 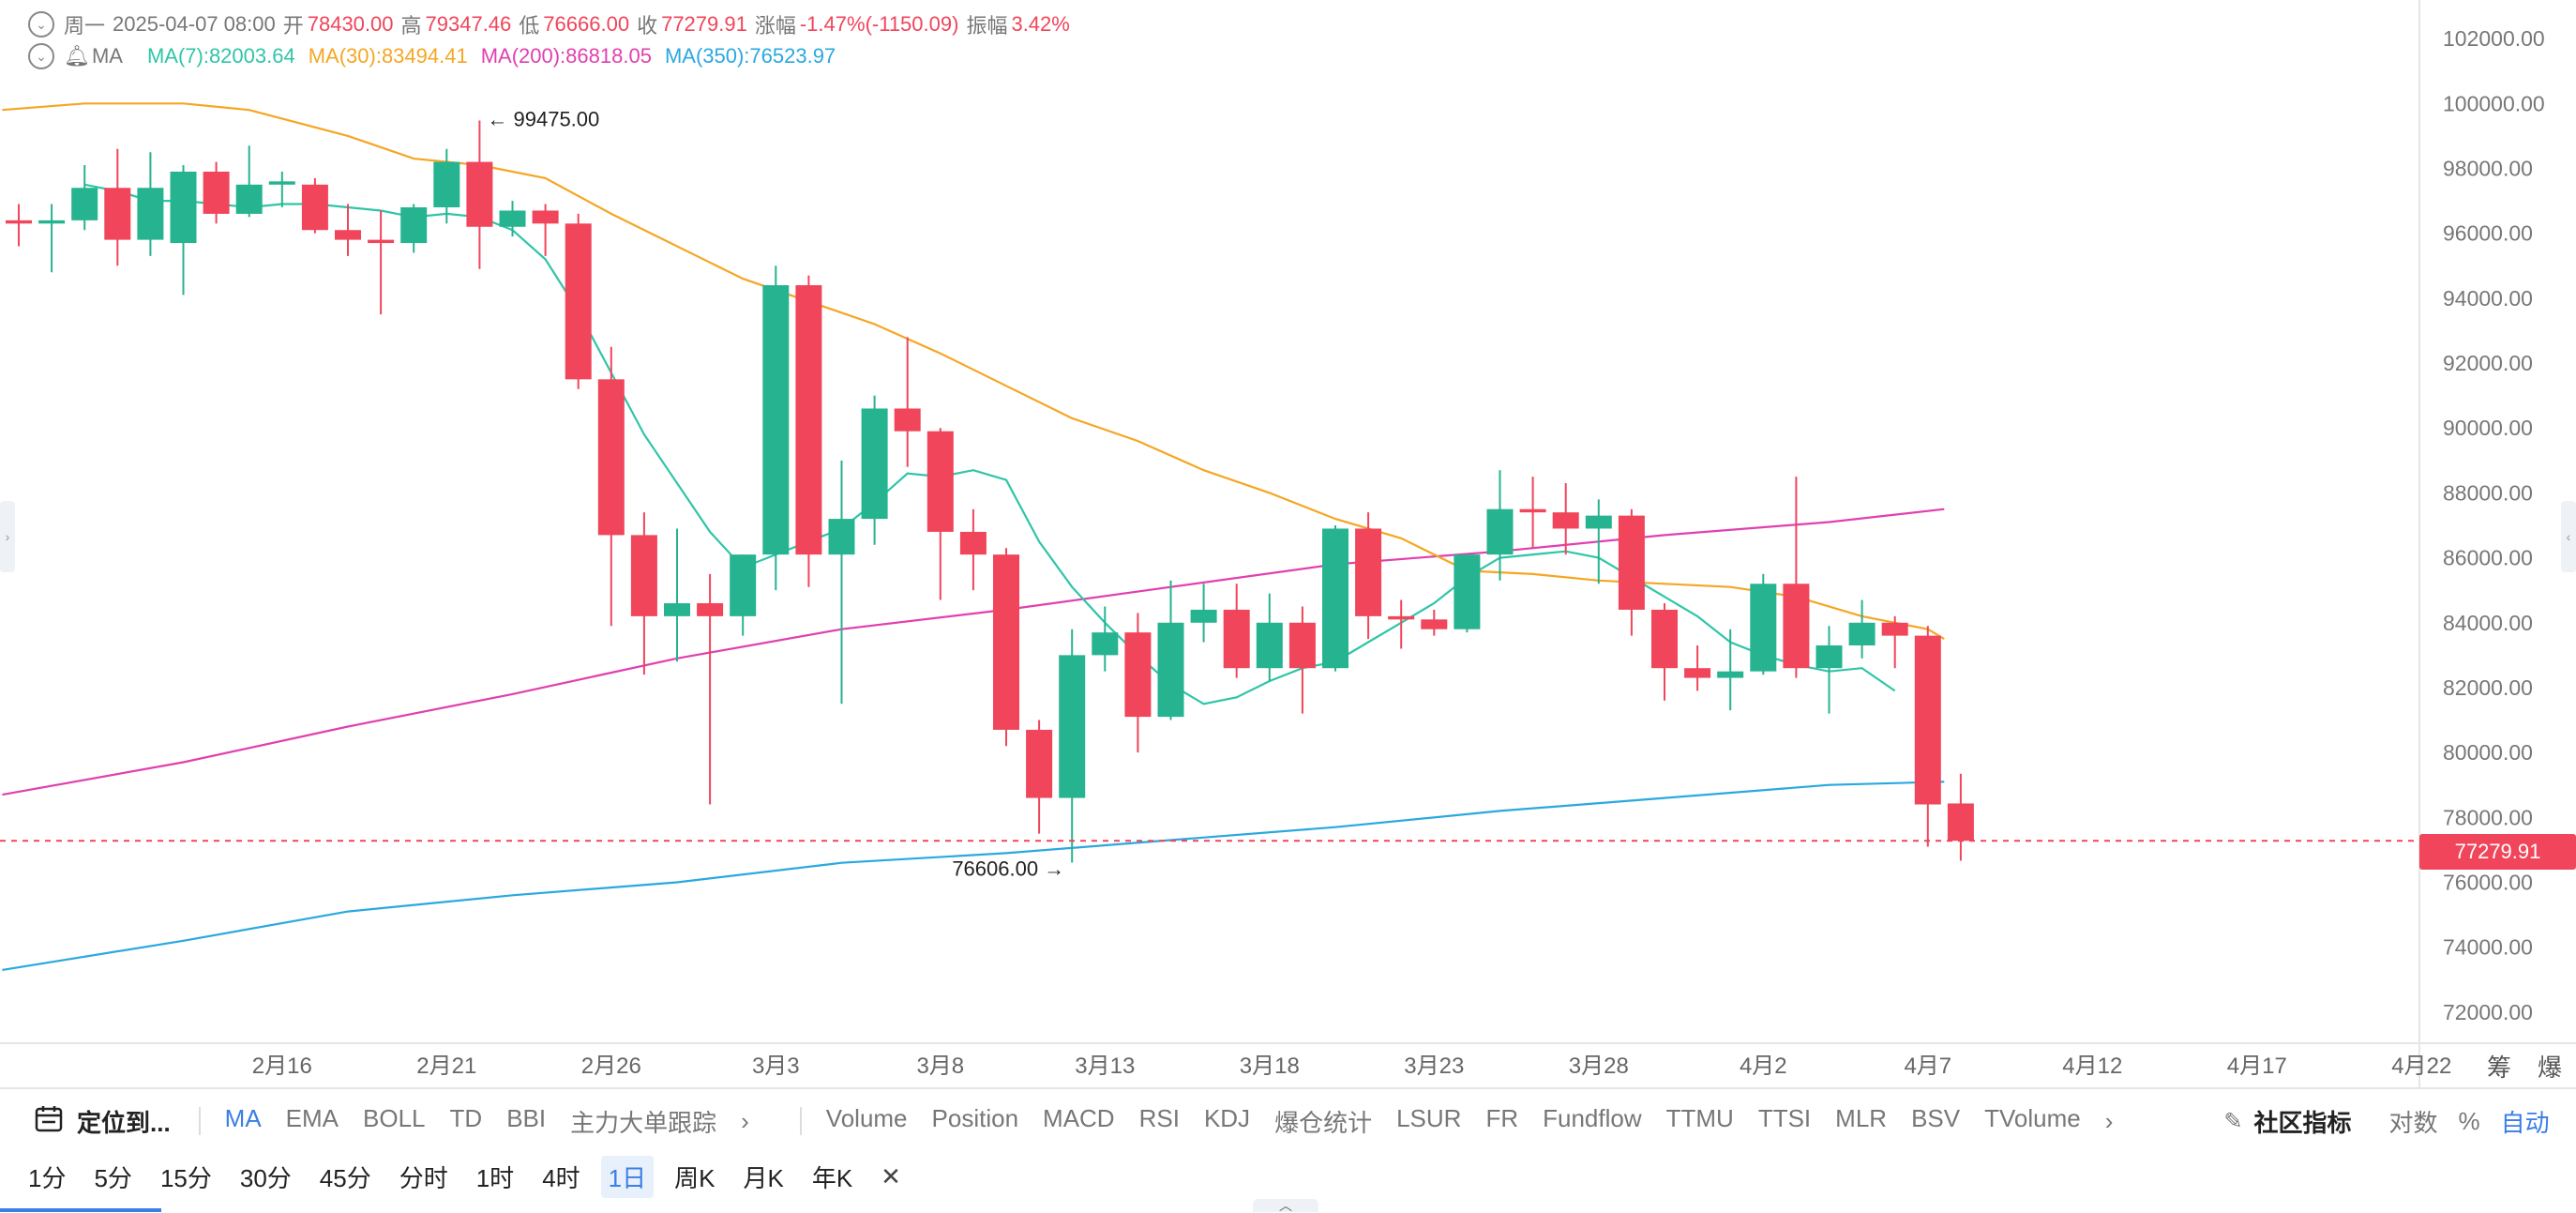 What do you see at coordinates (1159, 1117) in the screenshot?
I see `sub-indicator-3: RSI` at bounding box center [1159, 1117].